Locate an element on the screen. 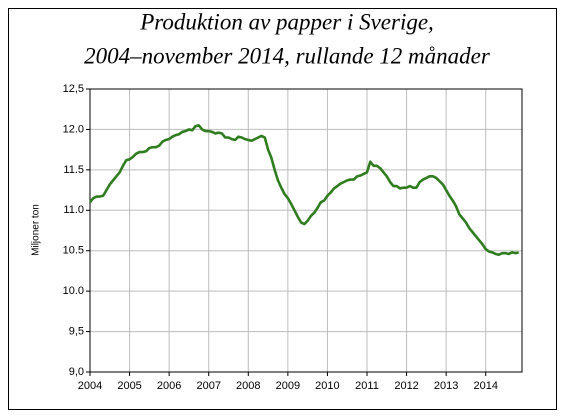 This screenshot has height=419, width=565. x-tick-label: 2005 is located at coordinates (129, 386).